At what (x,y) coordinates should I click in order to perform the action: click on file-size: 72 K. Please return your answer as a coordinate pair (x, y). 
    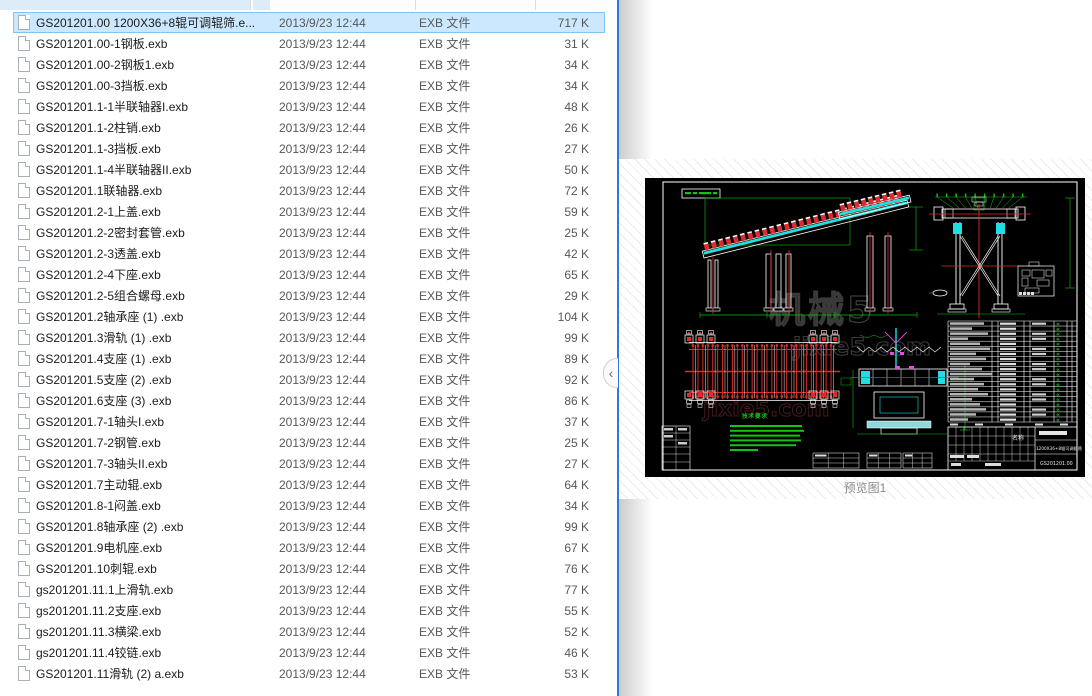
    Looking at the image, I should click on (576, 190).